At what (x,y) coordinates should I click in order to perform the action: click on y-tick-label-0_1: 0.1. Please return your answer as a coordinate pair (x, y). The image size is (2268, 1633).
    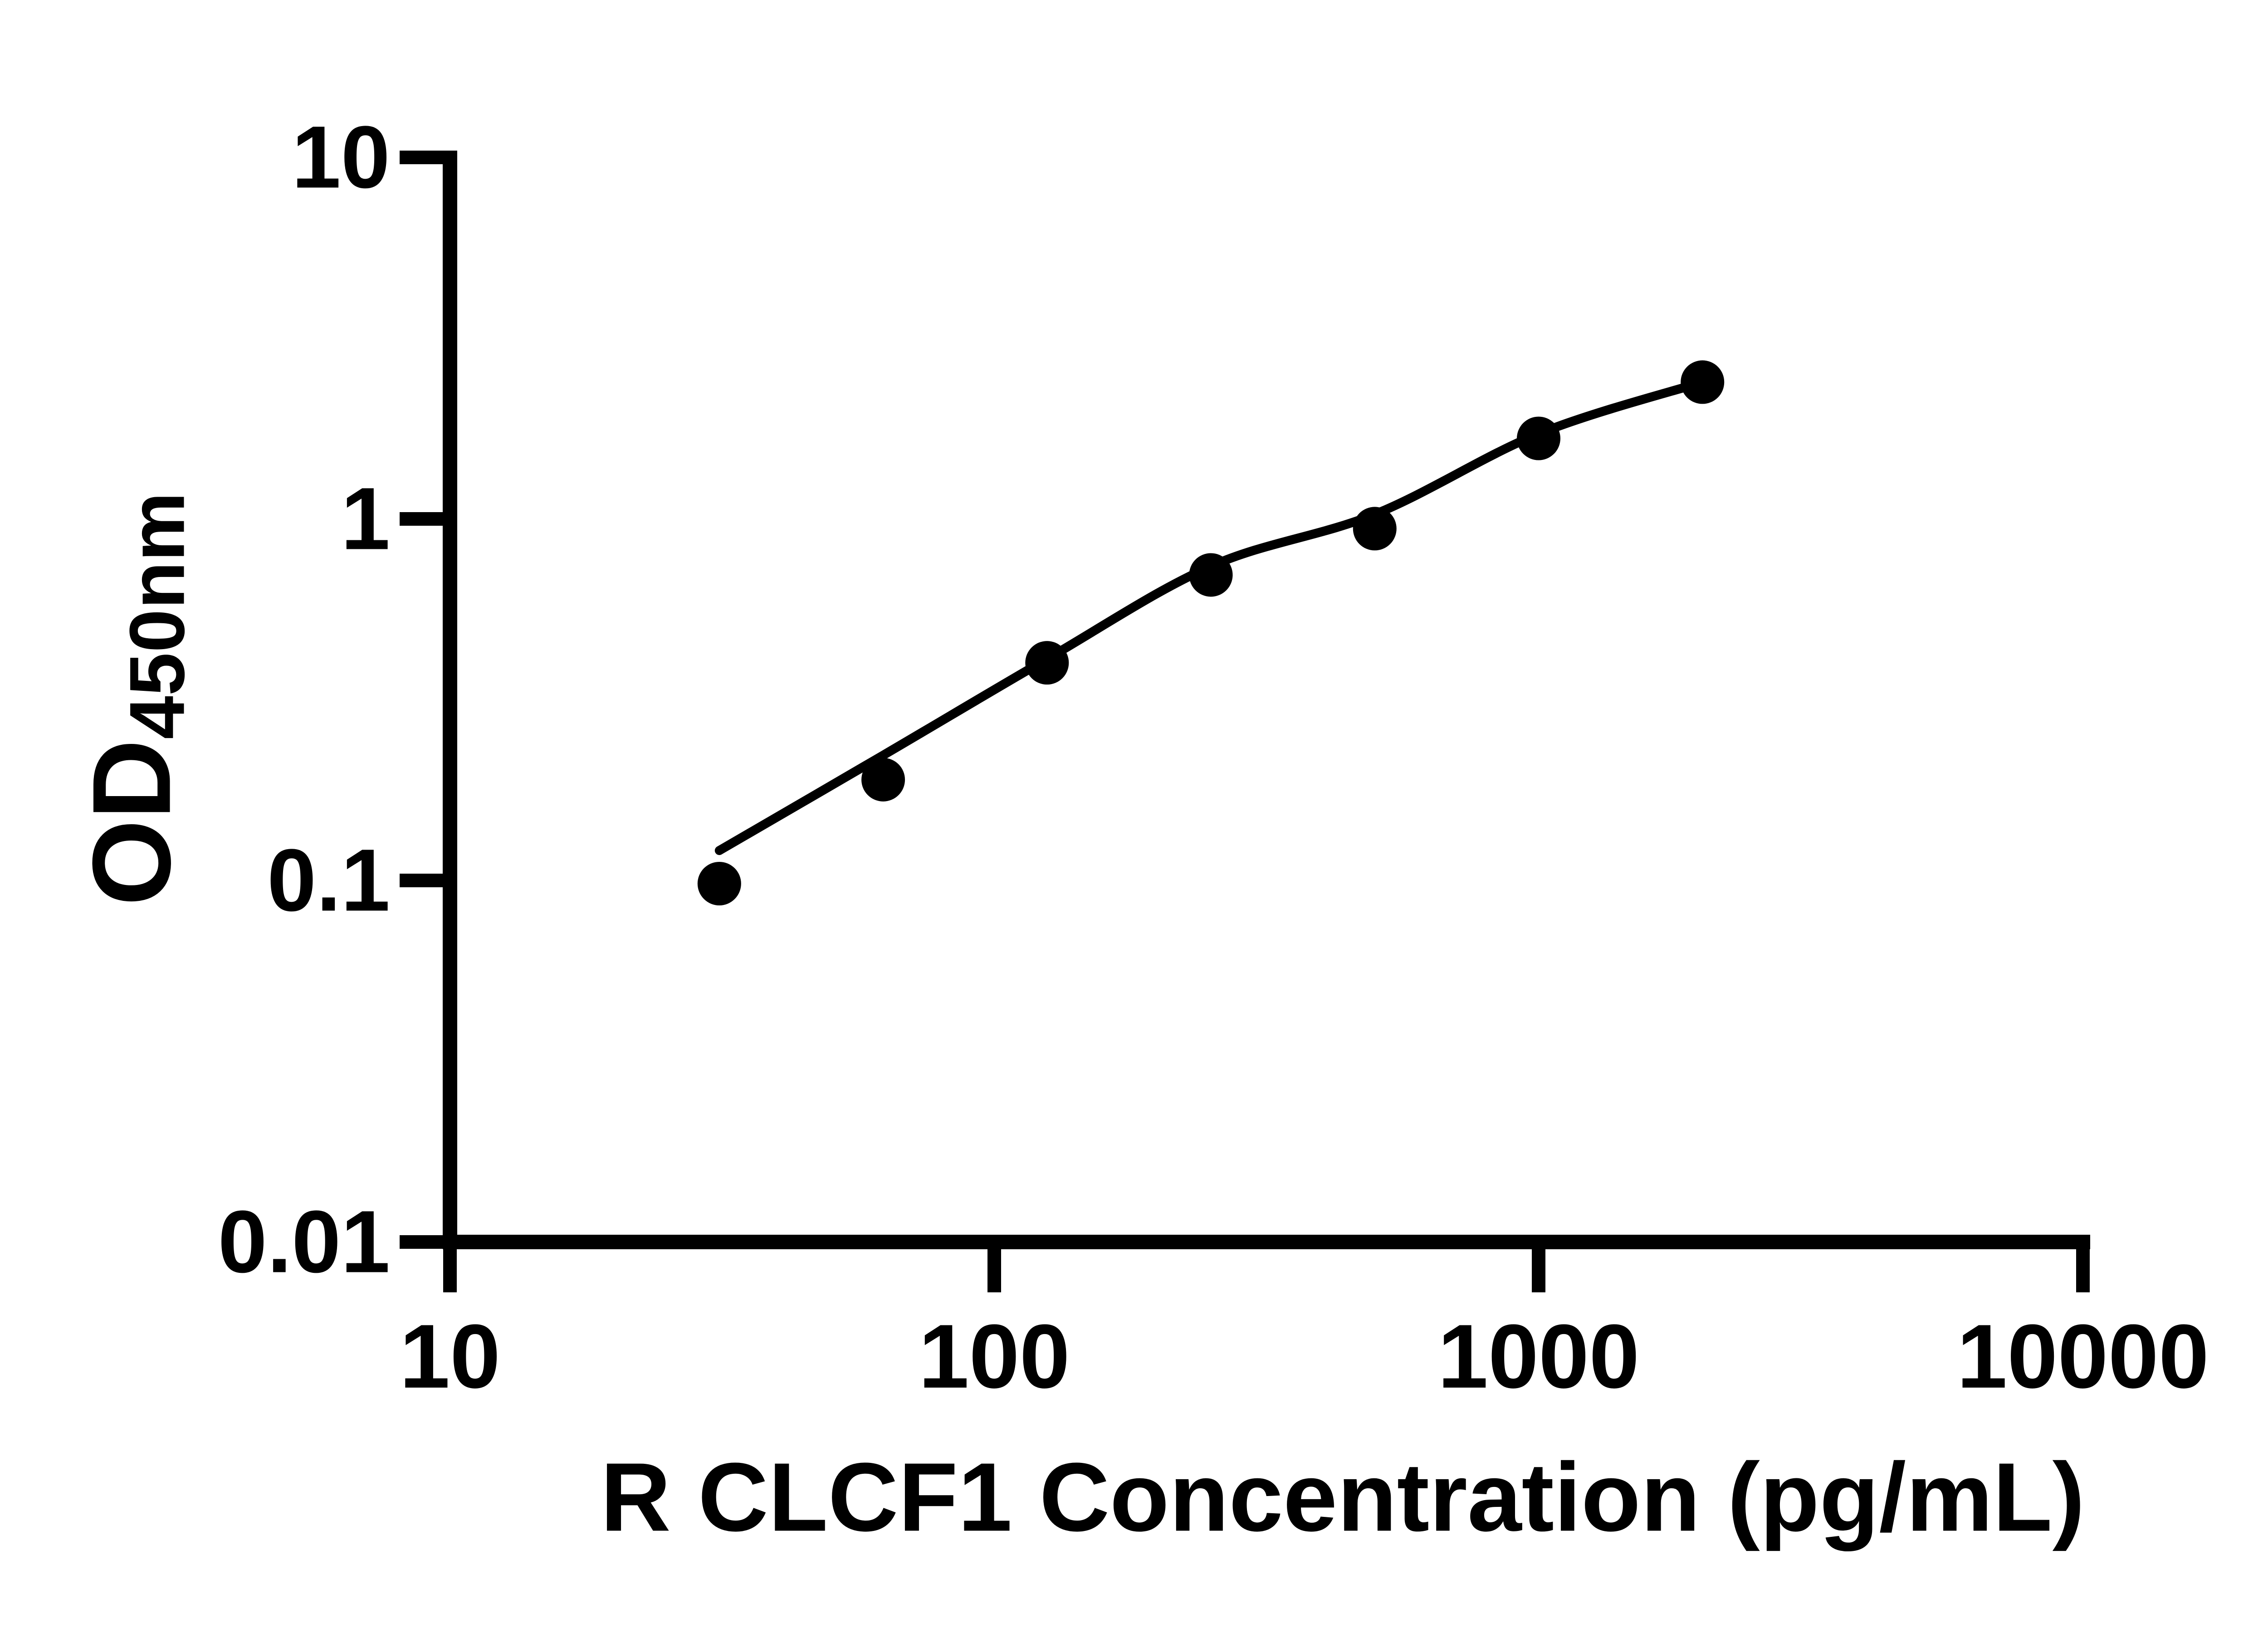
    Looking at the image, I should click on (329, 880).